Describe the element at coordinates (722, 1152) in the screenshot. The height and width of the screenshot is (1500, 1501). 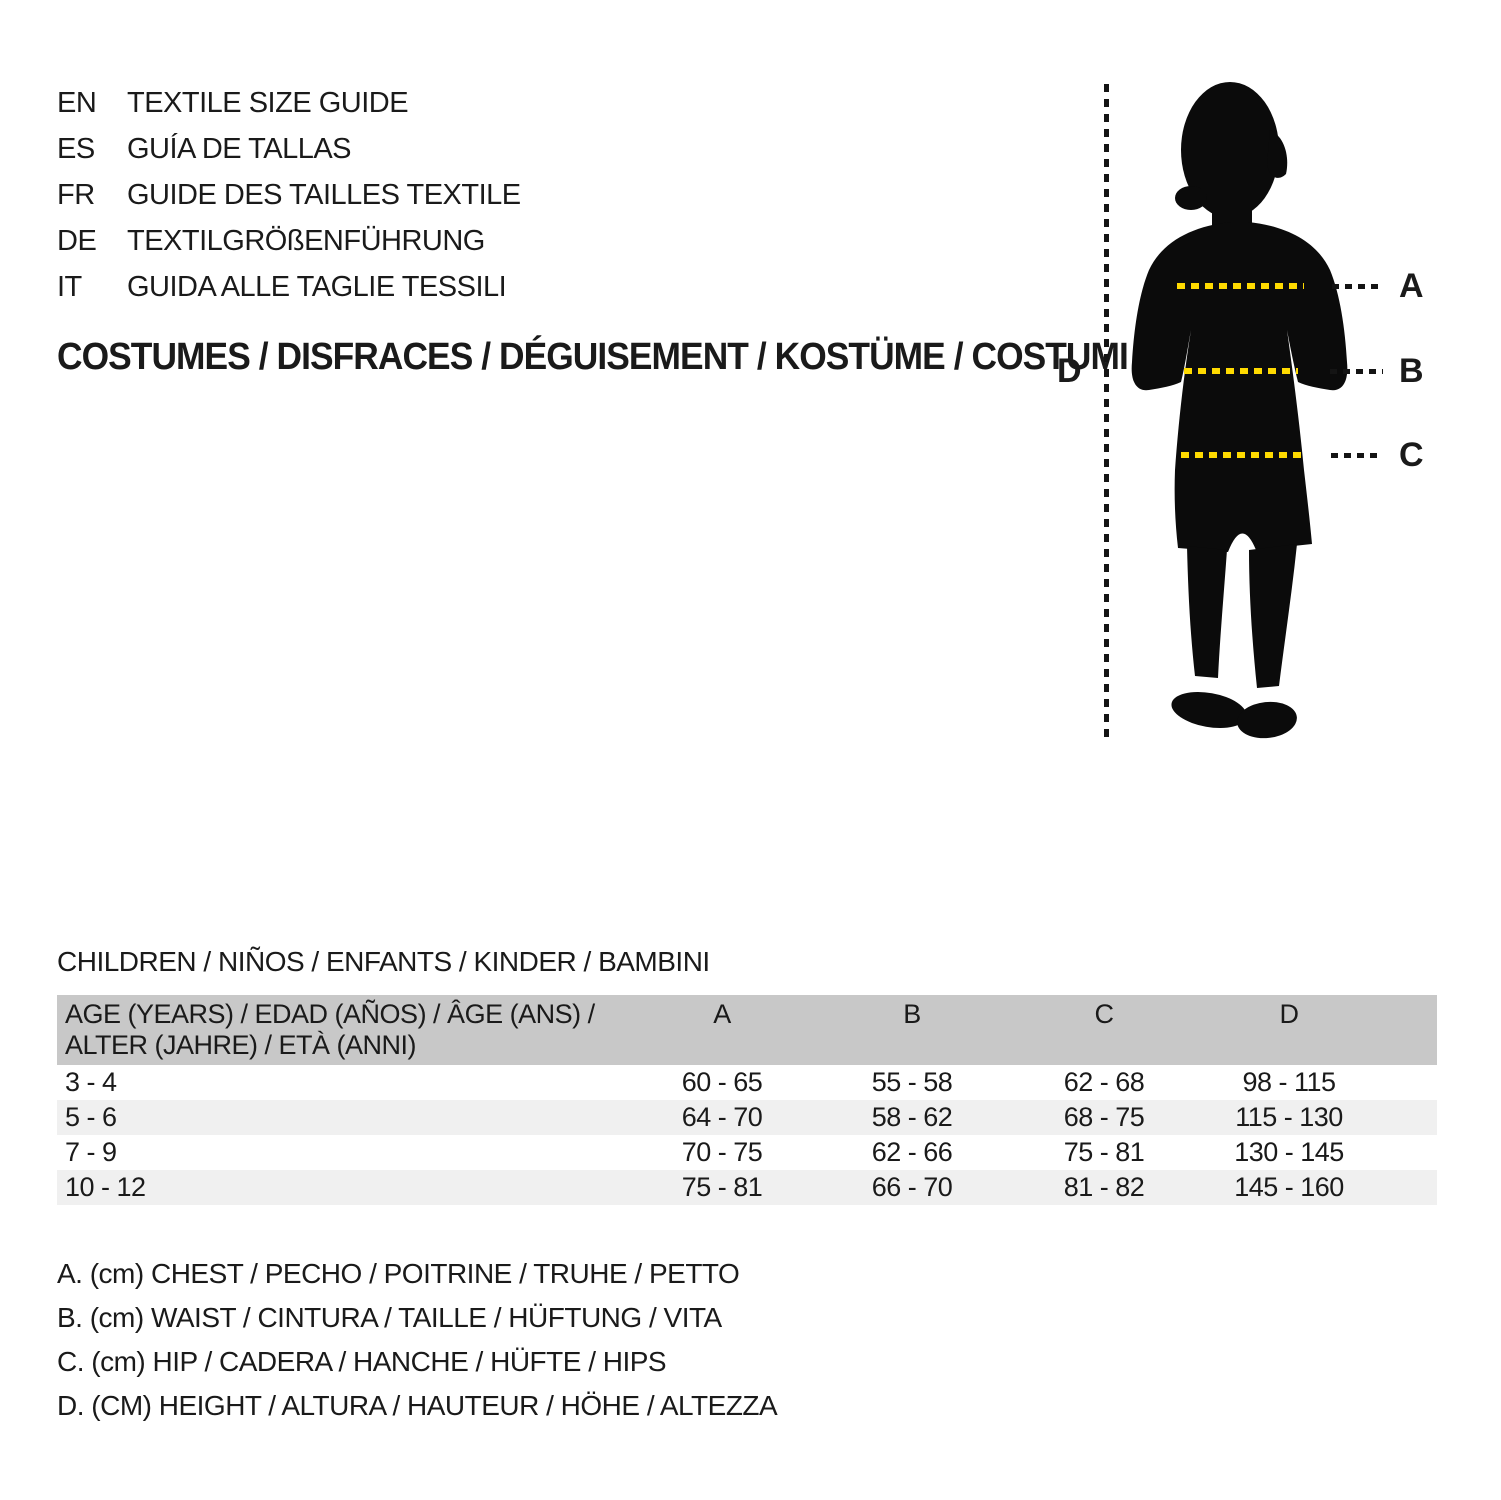
I see `chest-range-cell: 70 - 75` at that location.